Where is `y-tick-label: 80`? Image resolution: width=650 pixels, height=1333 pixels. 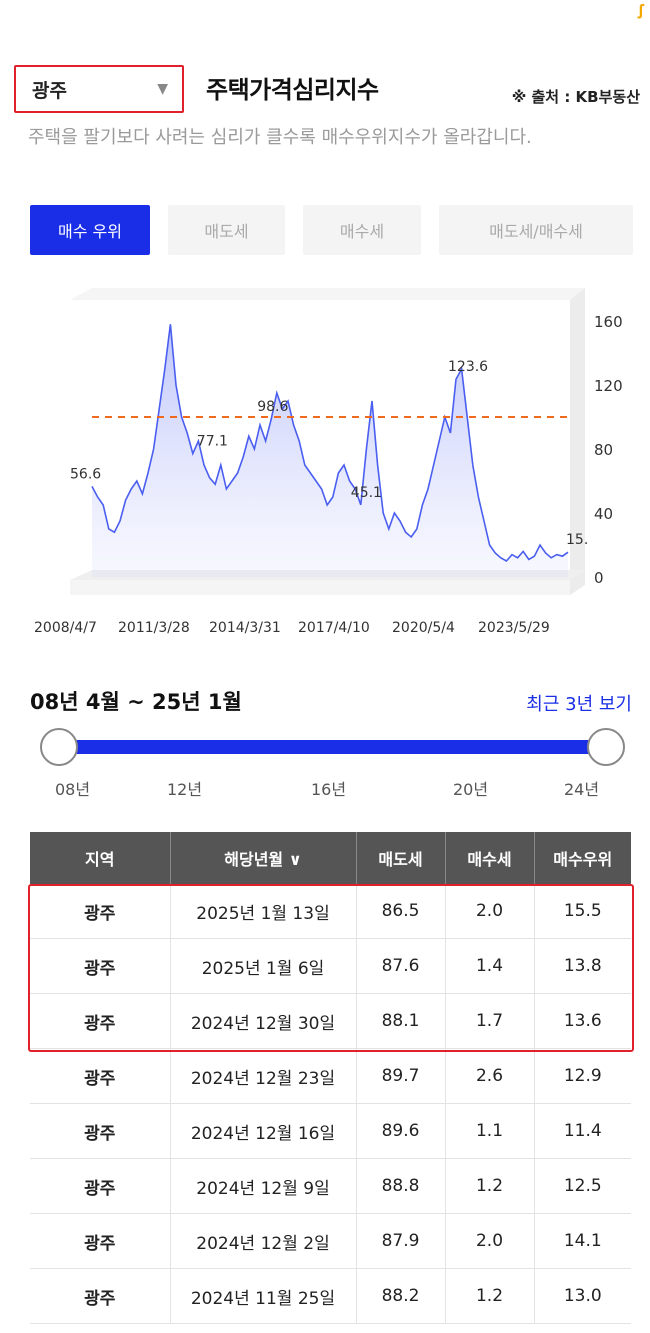
y-tick-label: 80 is located at coordinates (603, 450).